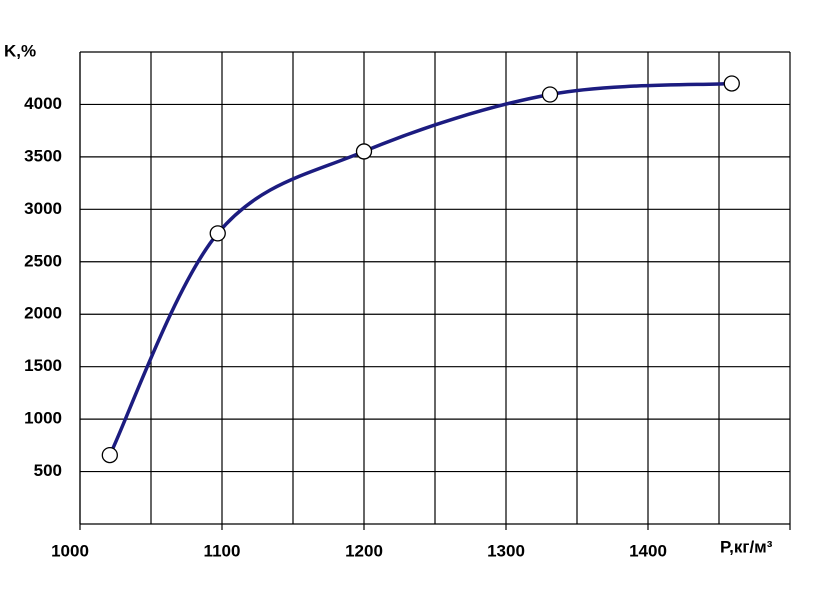 The height and width of the screenshot is (604, 828). Describe the element at coordinates (222, 550) in the screenshot. I see `x-tick-label: 1100` at that location.